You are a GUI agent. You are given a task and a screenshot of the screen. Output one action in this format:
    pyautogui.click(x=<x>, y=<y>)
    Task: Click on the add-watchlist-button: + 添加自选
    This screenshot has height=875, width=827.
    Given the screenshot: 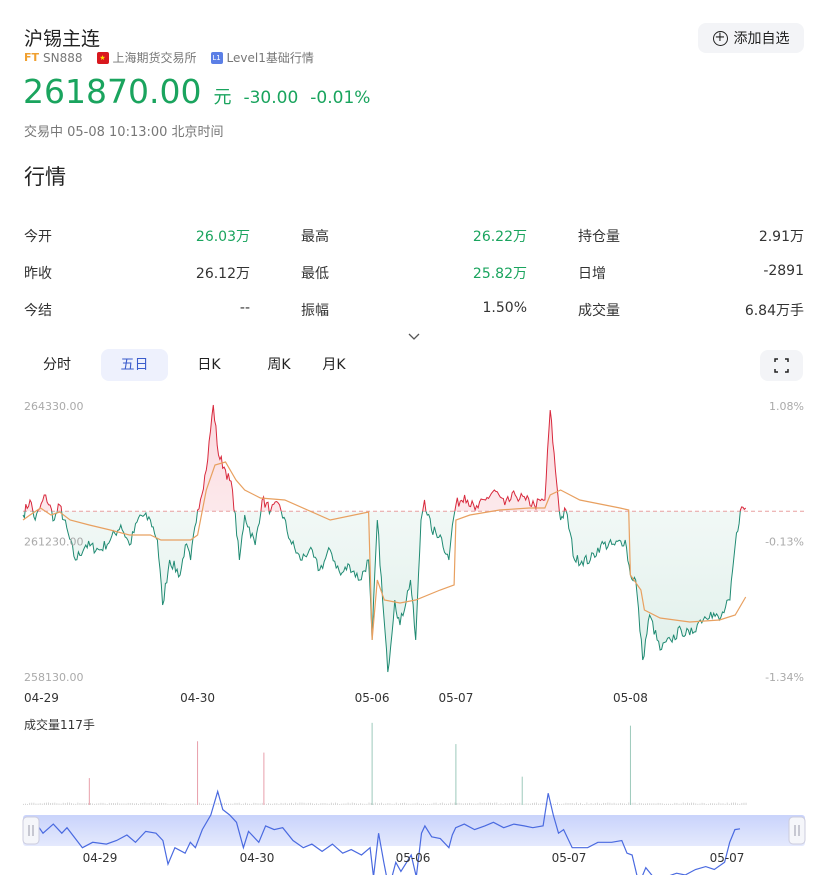 What is the action you would take?
    pyautogui.click(x=751, y=38)
    